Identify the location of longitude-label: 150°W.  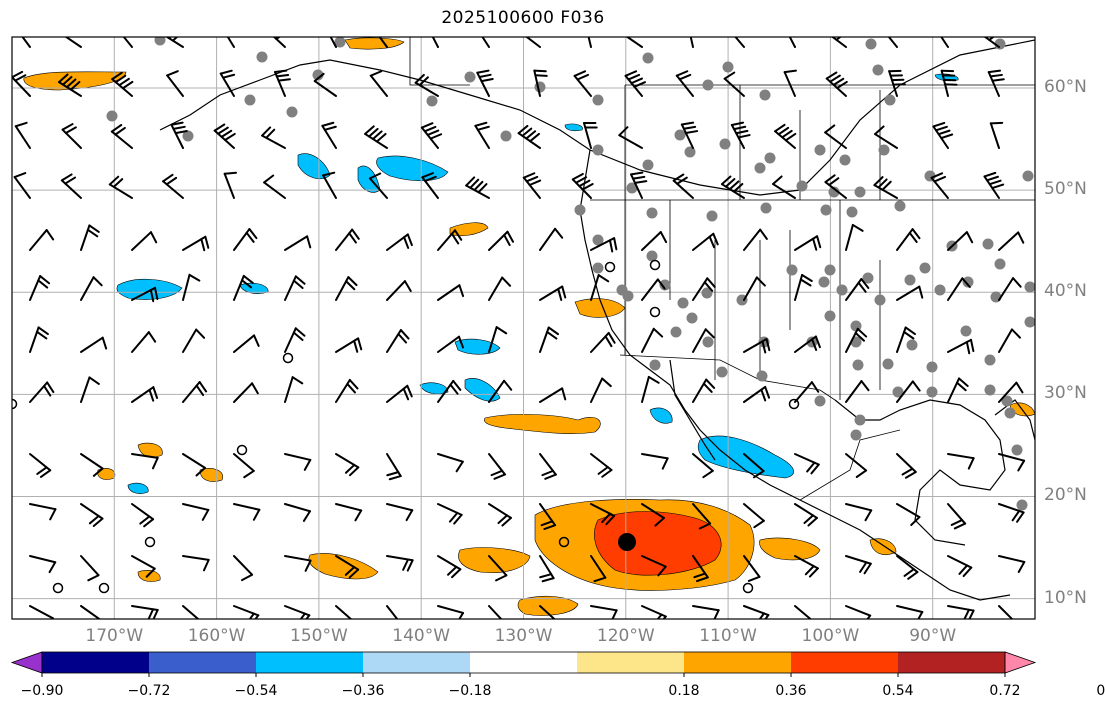
(319, 636).